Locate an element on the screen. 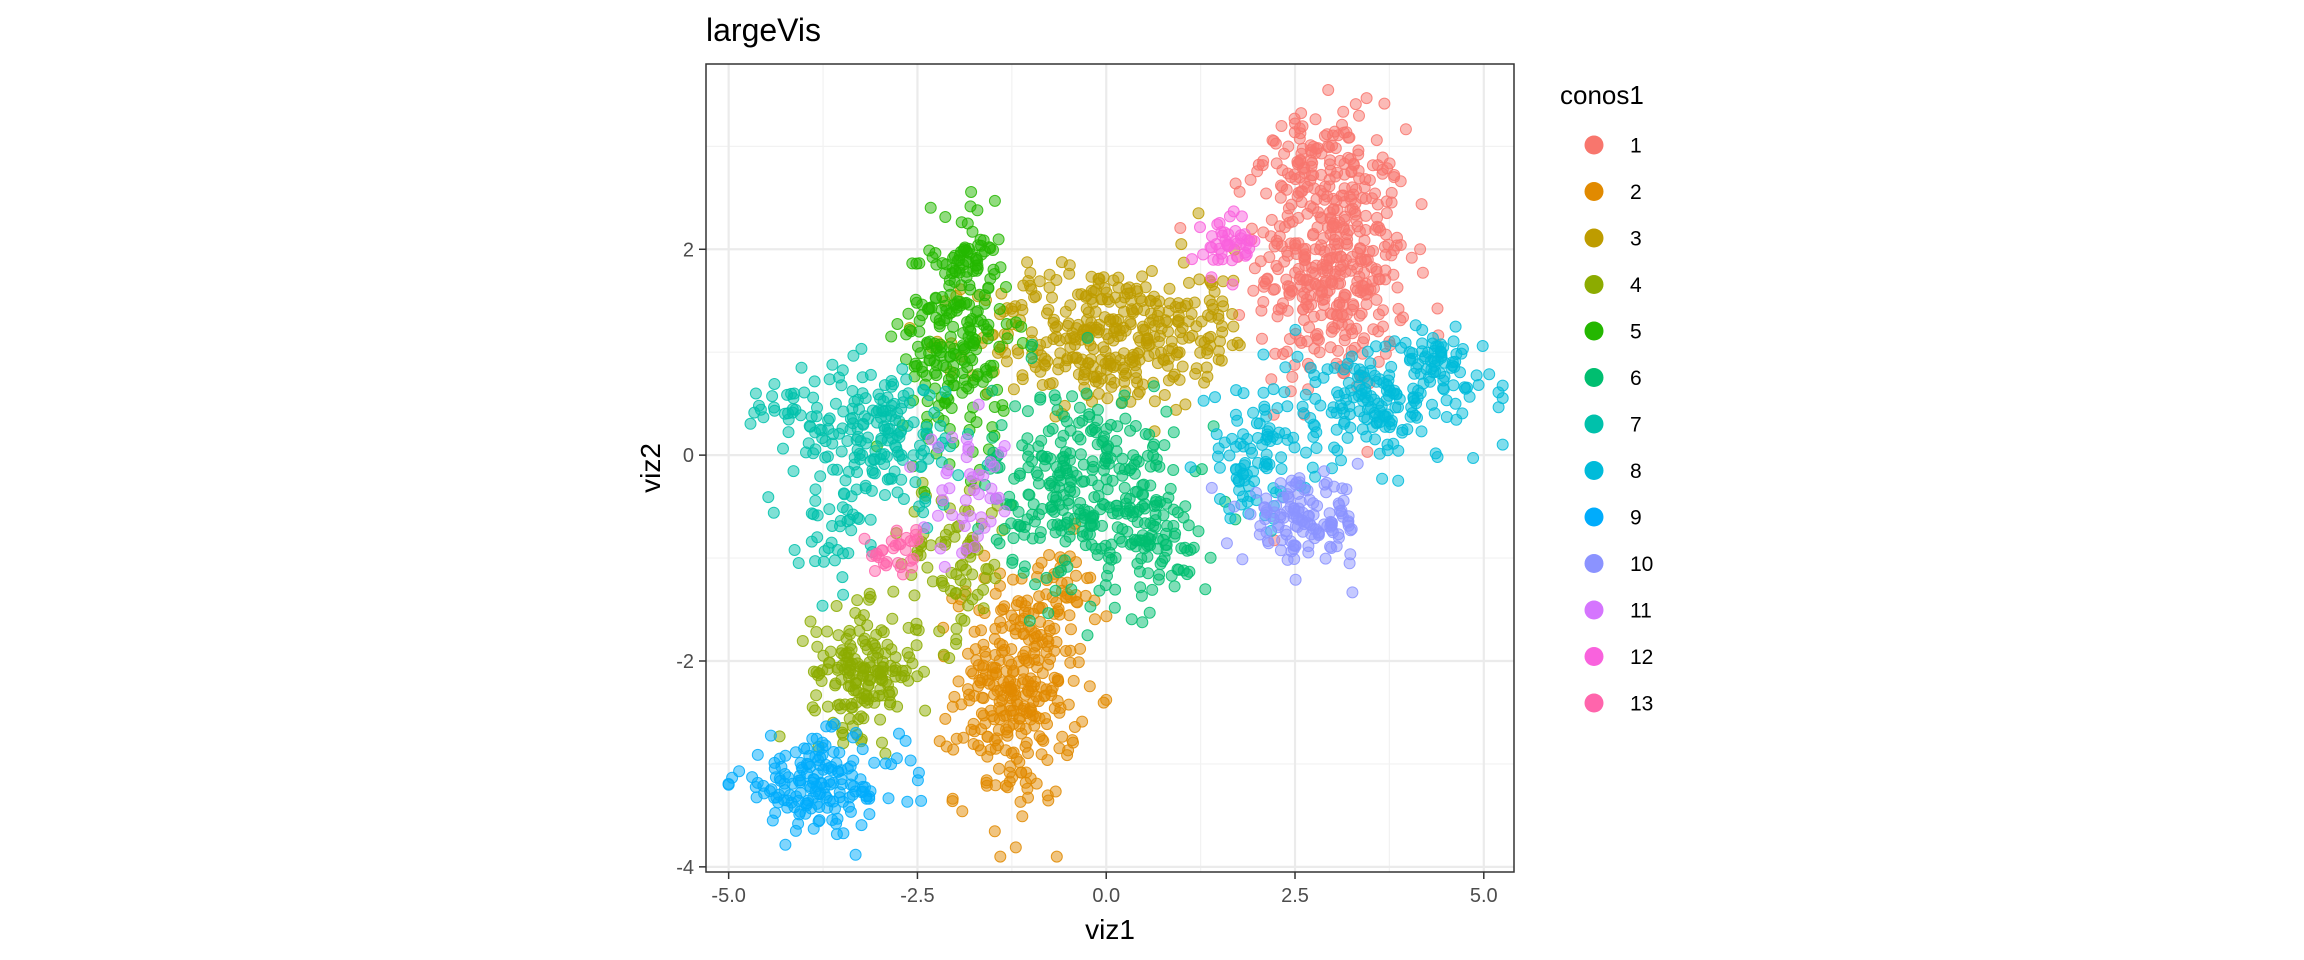  x-tick-label: -2.5 is located at coordinates (917, 896).